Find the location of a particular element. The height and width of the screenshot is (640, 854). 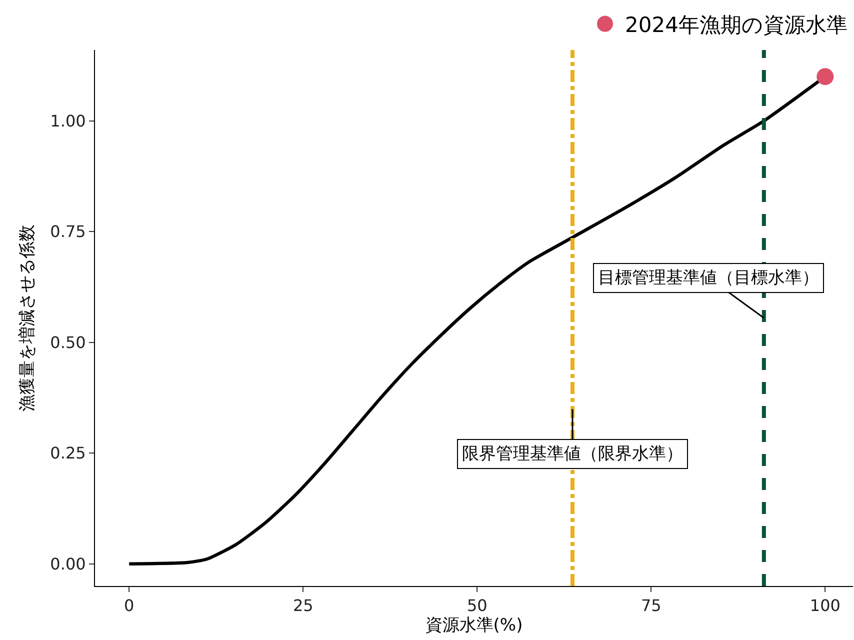

x-tick-label: 0 is located at coordinates (129, 606).